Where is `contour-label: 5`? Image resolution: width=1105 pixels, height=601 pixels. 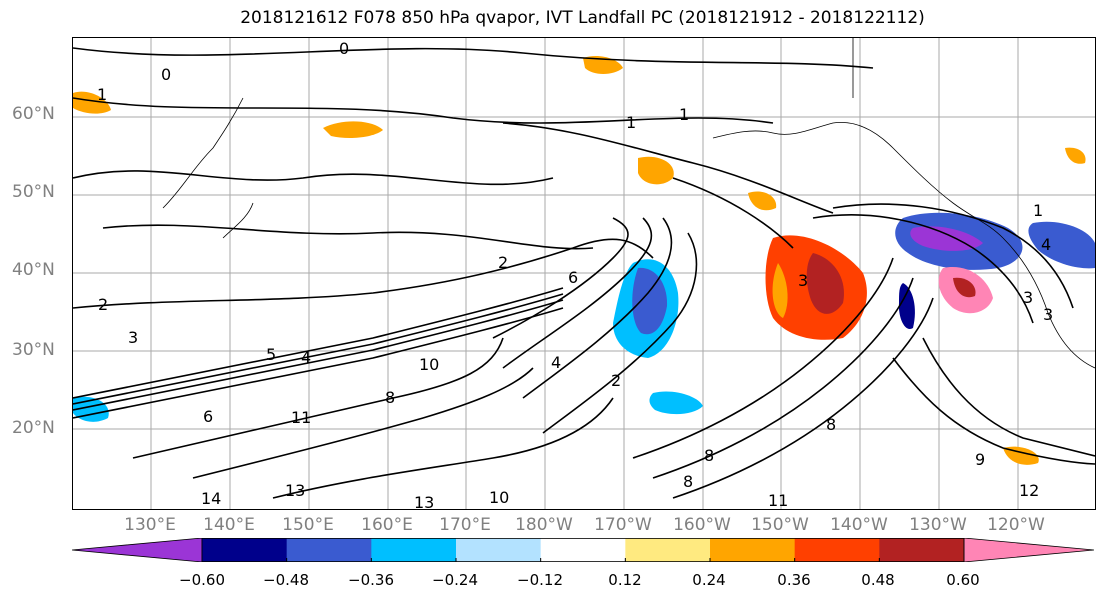 contour-label: 5 is located at coordinates (271, 354).